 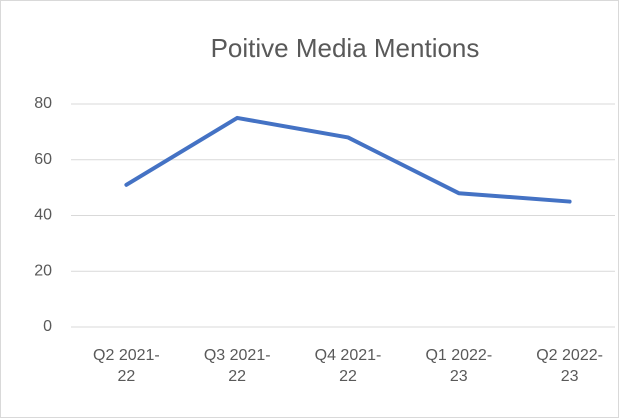 What do you see at coordinates (47, 326) in the screenshot?
I see `y-tick-label: 0` at bounding box center [47, 326].